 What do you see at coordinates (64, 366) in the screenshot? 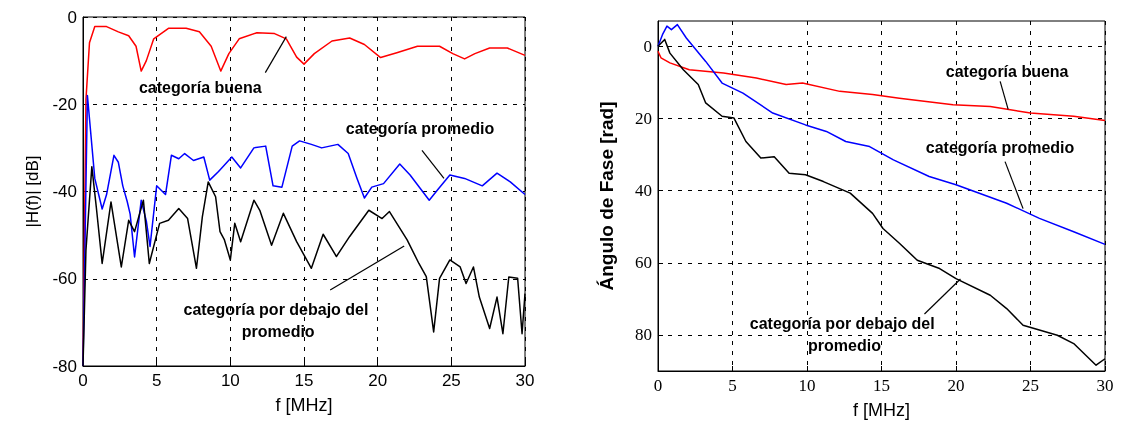
I see `y-tick-label: -80` at bounding box center [64, 366].